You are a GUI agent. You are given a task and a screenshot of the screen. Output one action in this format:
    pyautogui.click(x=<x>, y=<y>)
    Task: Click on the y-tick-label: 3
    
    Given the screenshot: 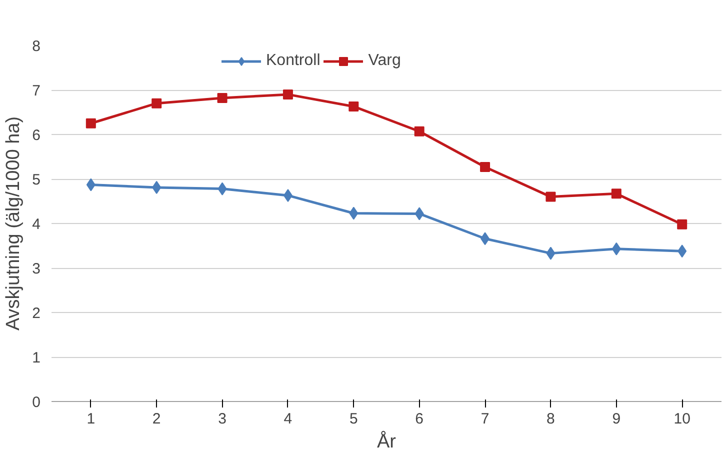 What is the action you would take?
    pyautogui.click(x=36, y=269)
    